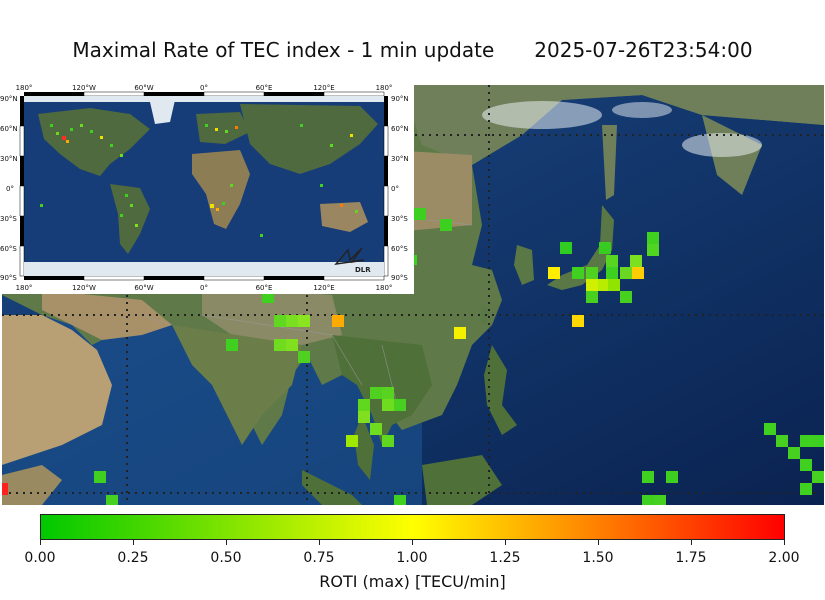 The height and width of the screenshot is (600, 825). Describe the element at coordinates (399, 219) in the screenshot. I see `inset-lat-tick: 30°S` at that location.